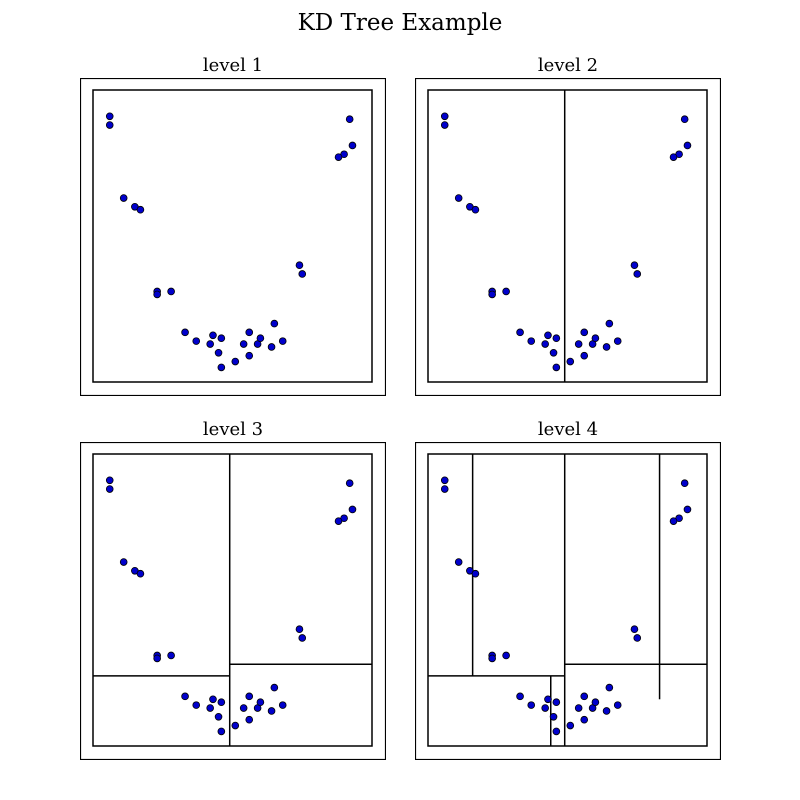  Describe the element at coordinates (400, 23) in the screenshot. I see `figure-title: KD Tree Example` at that location.